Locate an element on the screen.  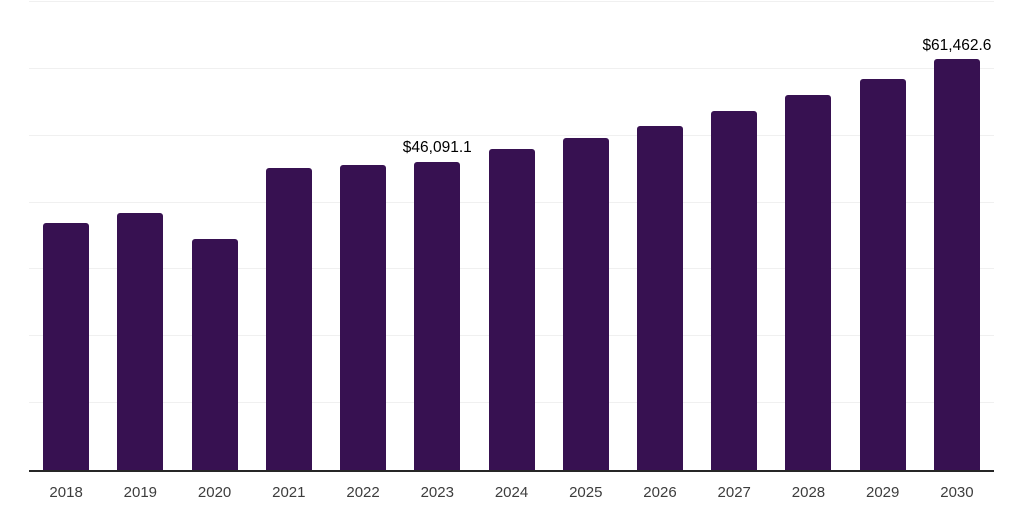
bar-2025 is located at coordinates (585, 303).